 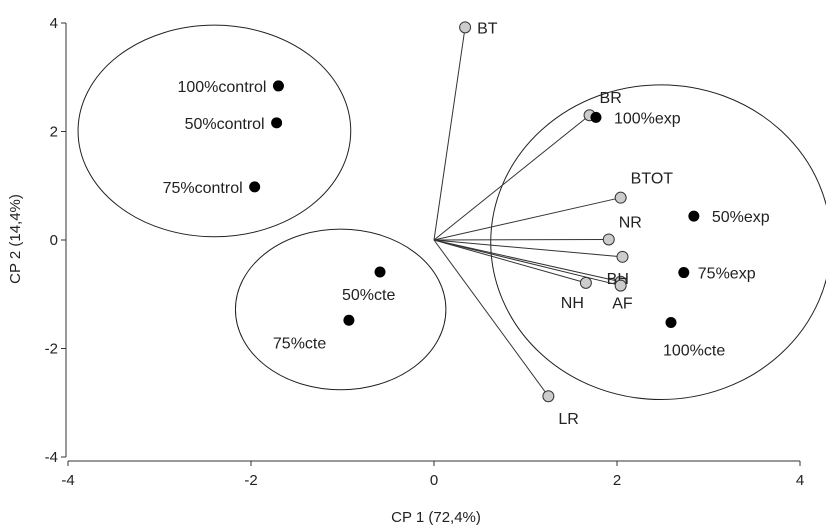 I want to click on score-label: 75%exp, so click(x=727, y=274).